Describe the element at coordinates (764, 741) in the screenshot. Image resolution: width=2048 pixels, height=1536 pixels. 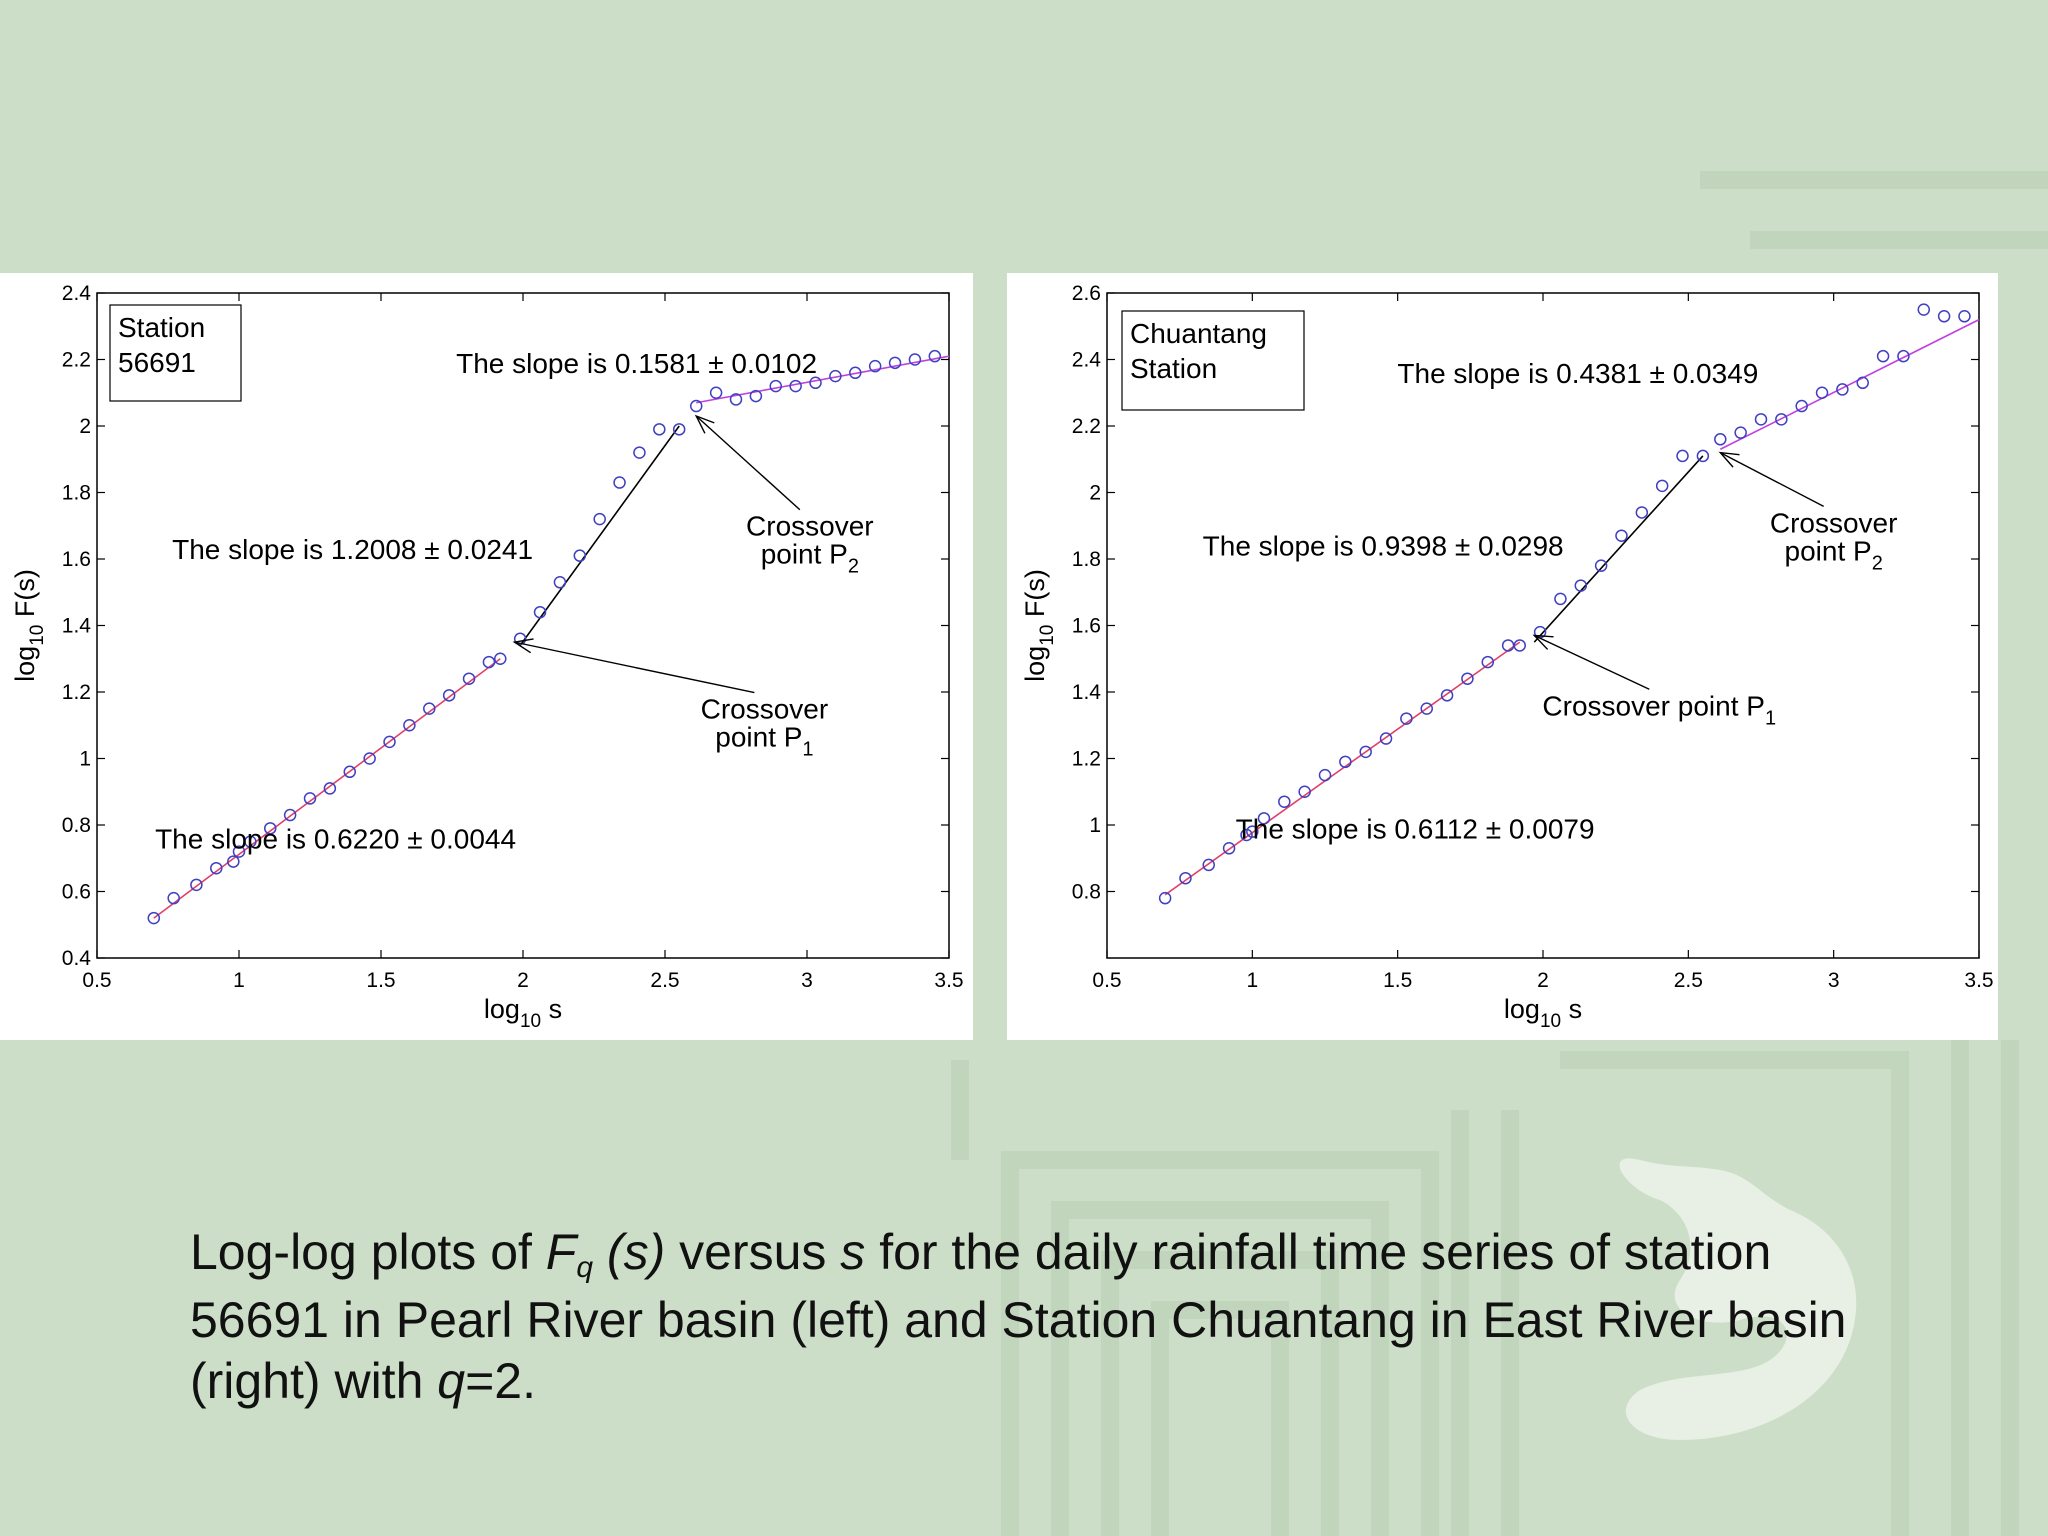
I see `crossover-label-line2: point P1` at that location.